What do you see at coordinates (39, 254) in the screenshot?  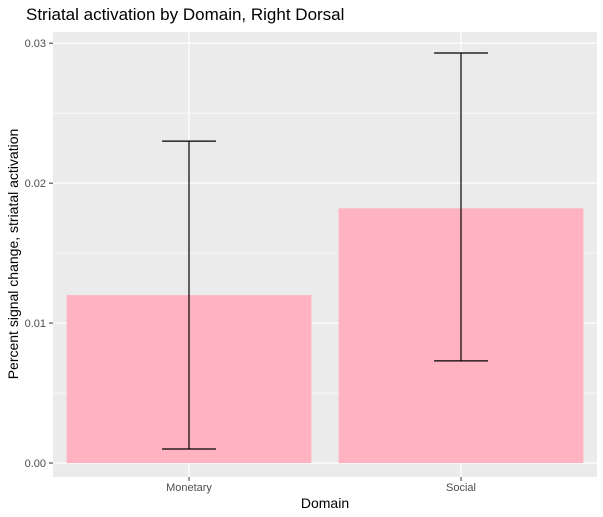 I see `y-axis: 0.00 0.01 0.02 0.03` at bounding box center [39, 254].